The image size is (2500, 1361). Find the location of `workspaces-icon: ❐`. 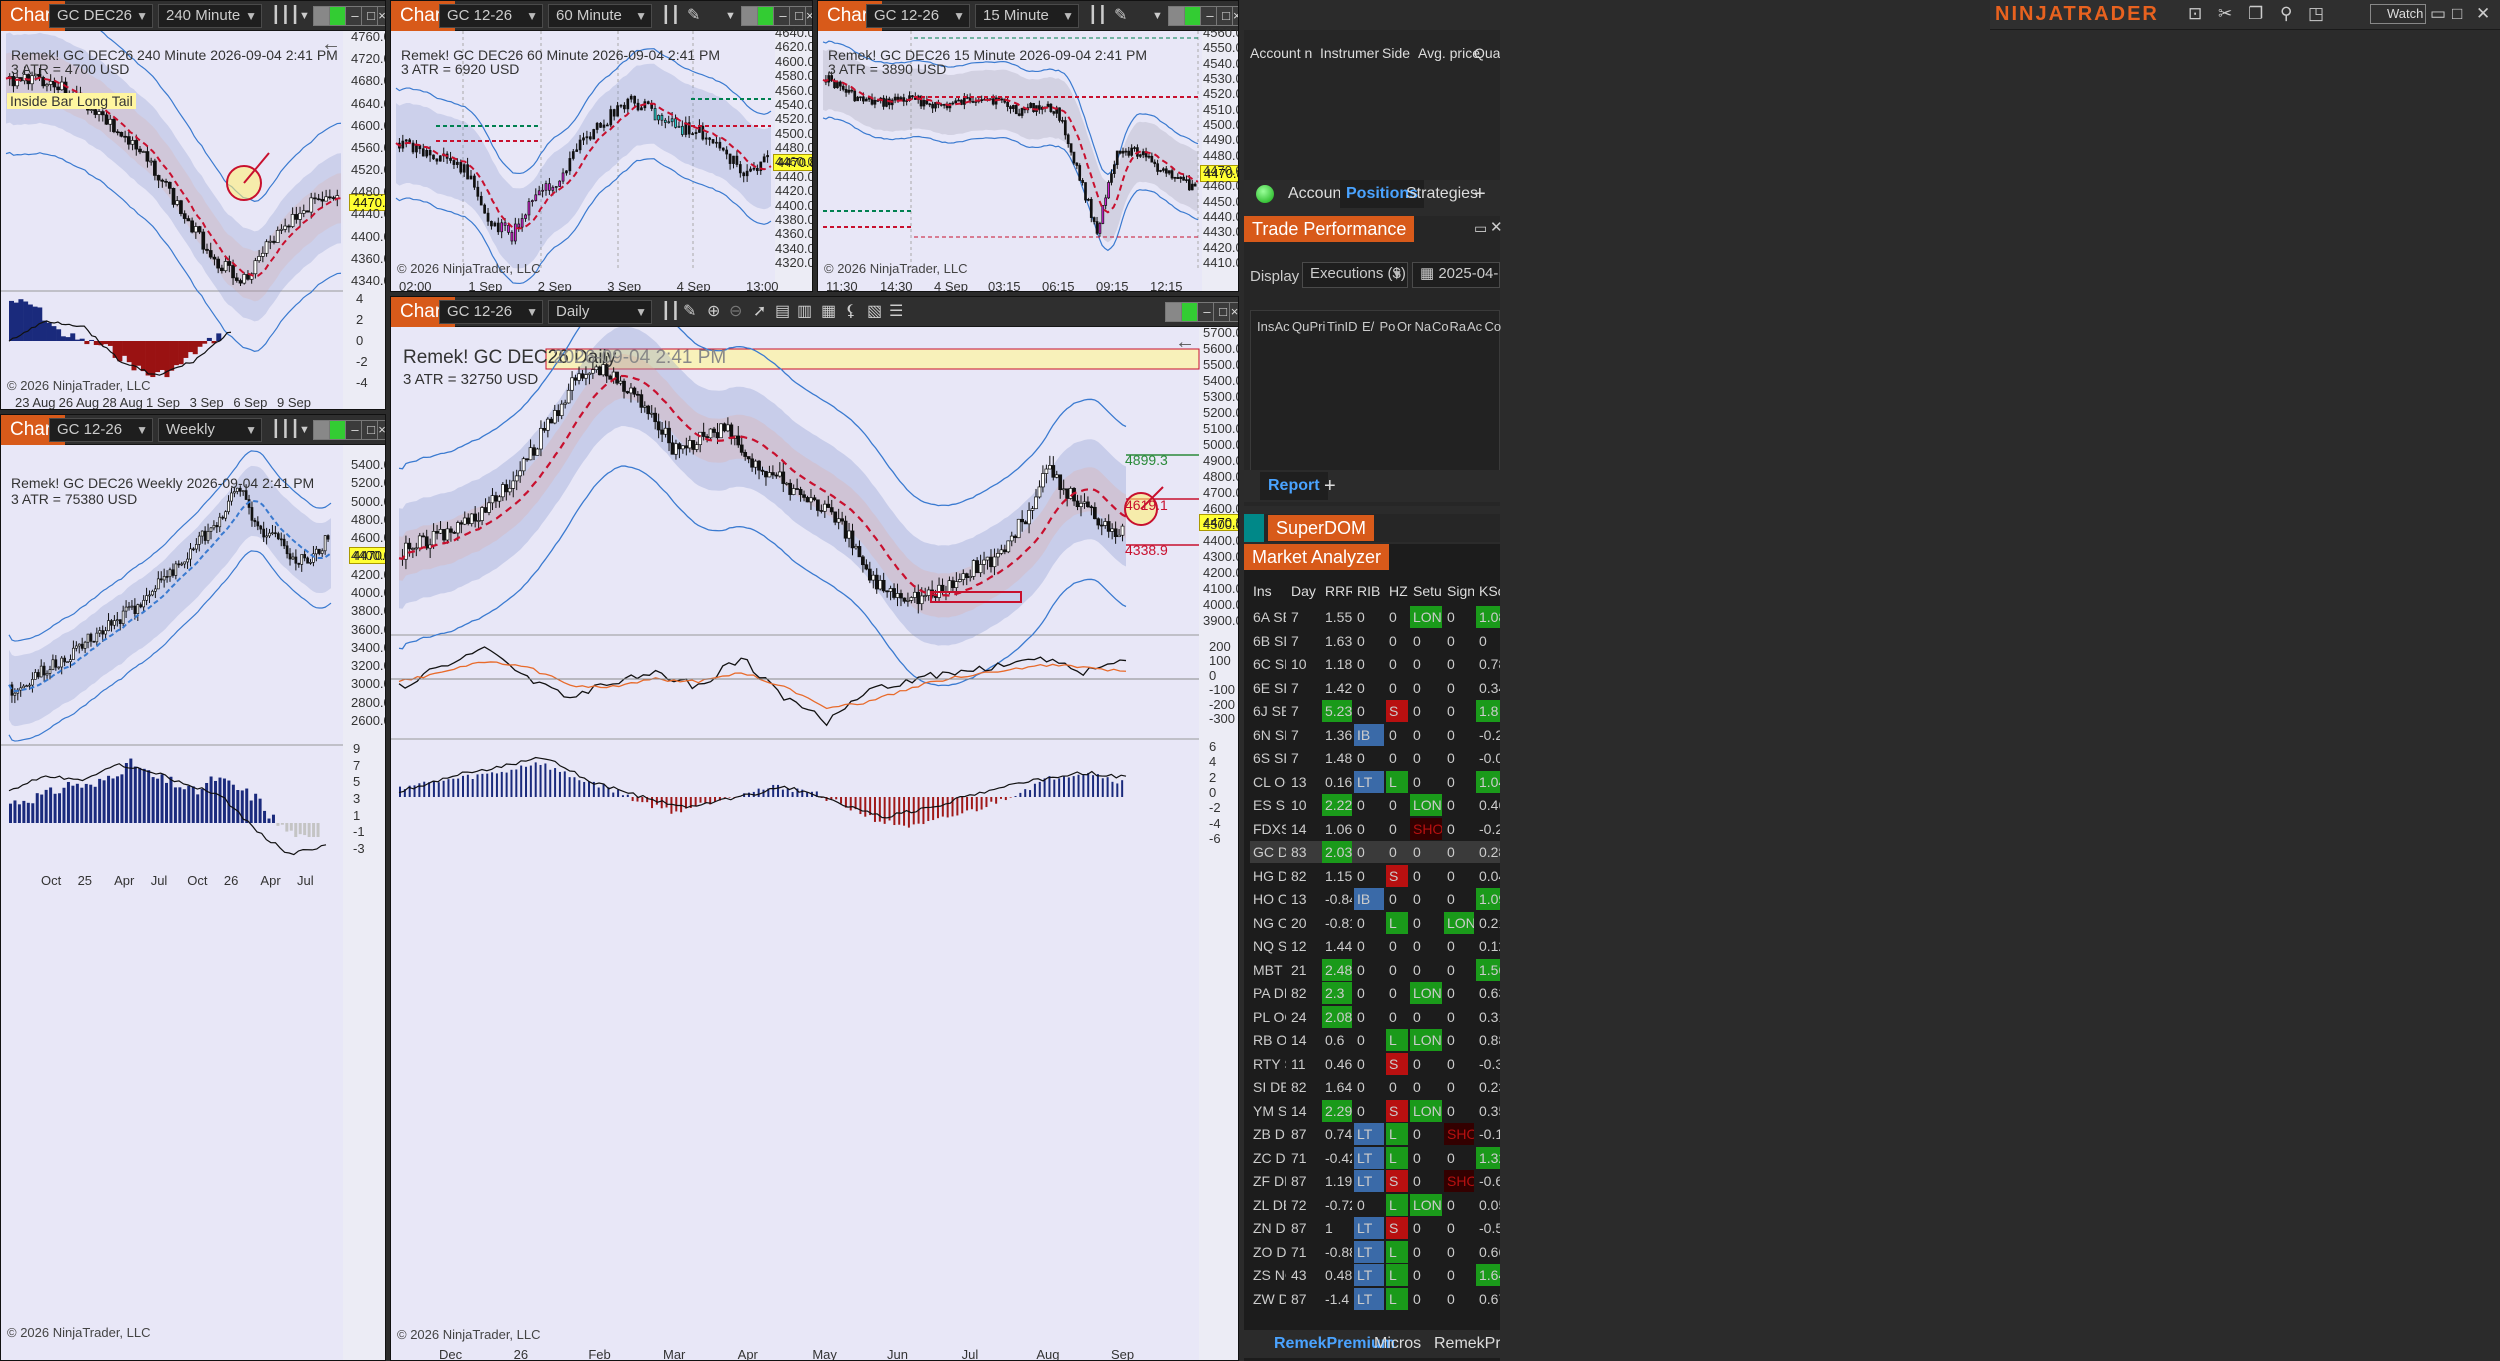

workspaces-icon: ❐ is located at coordinates (2256, 13).